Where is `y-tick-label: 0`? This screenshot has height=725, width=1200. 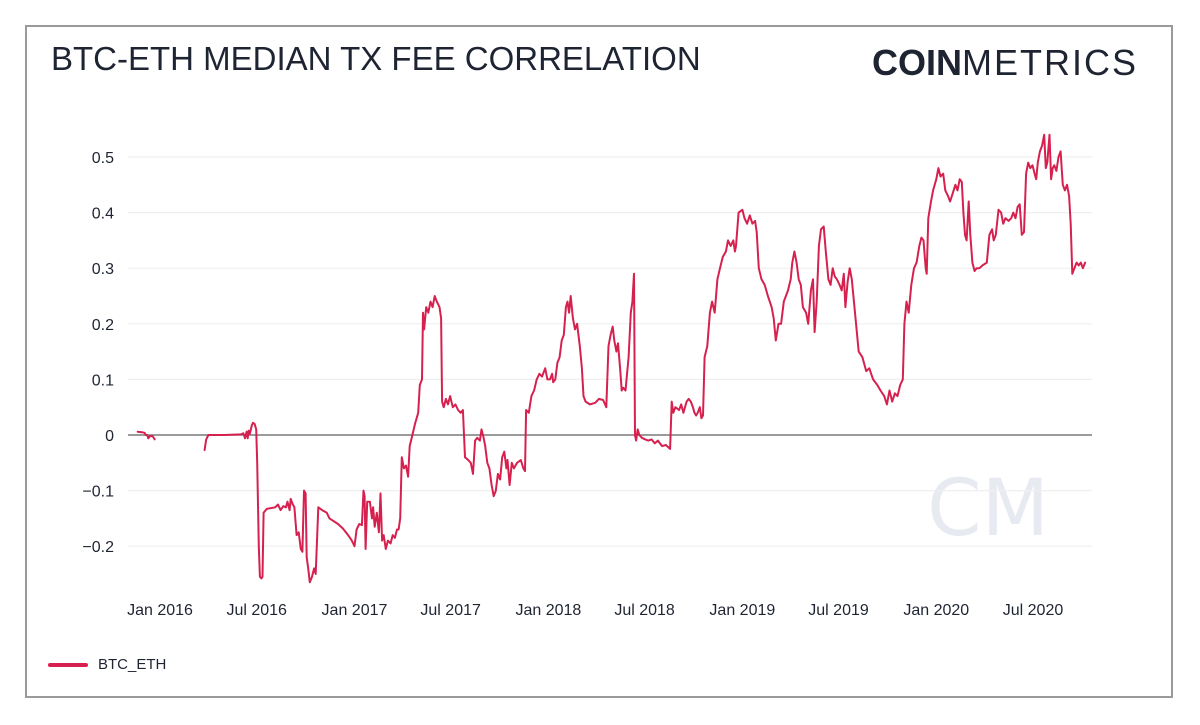 y-tick-label: 0 is located at coordinates (109, 436).